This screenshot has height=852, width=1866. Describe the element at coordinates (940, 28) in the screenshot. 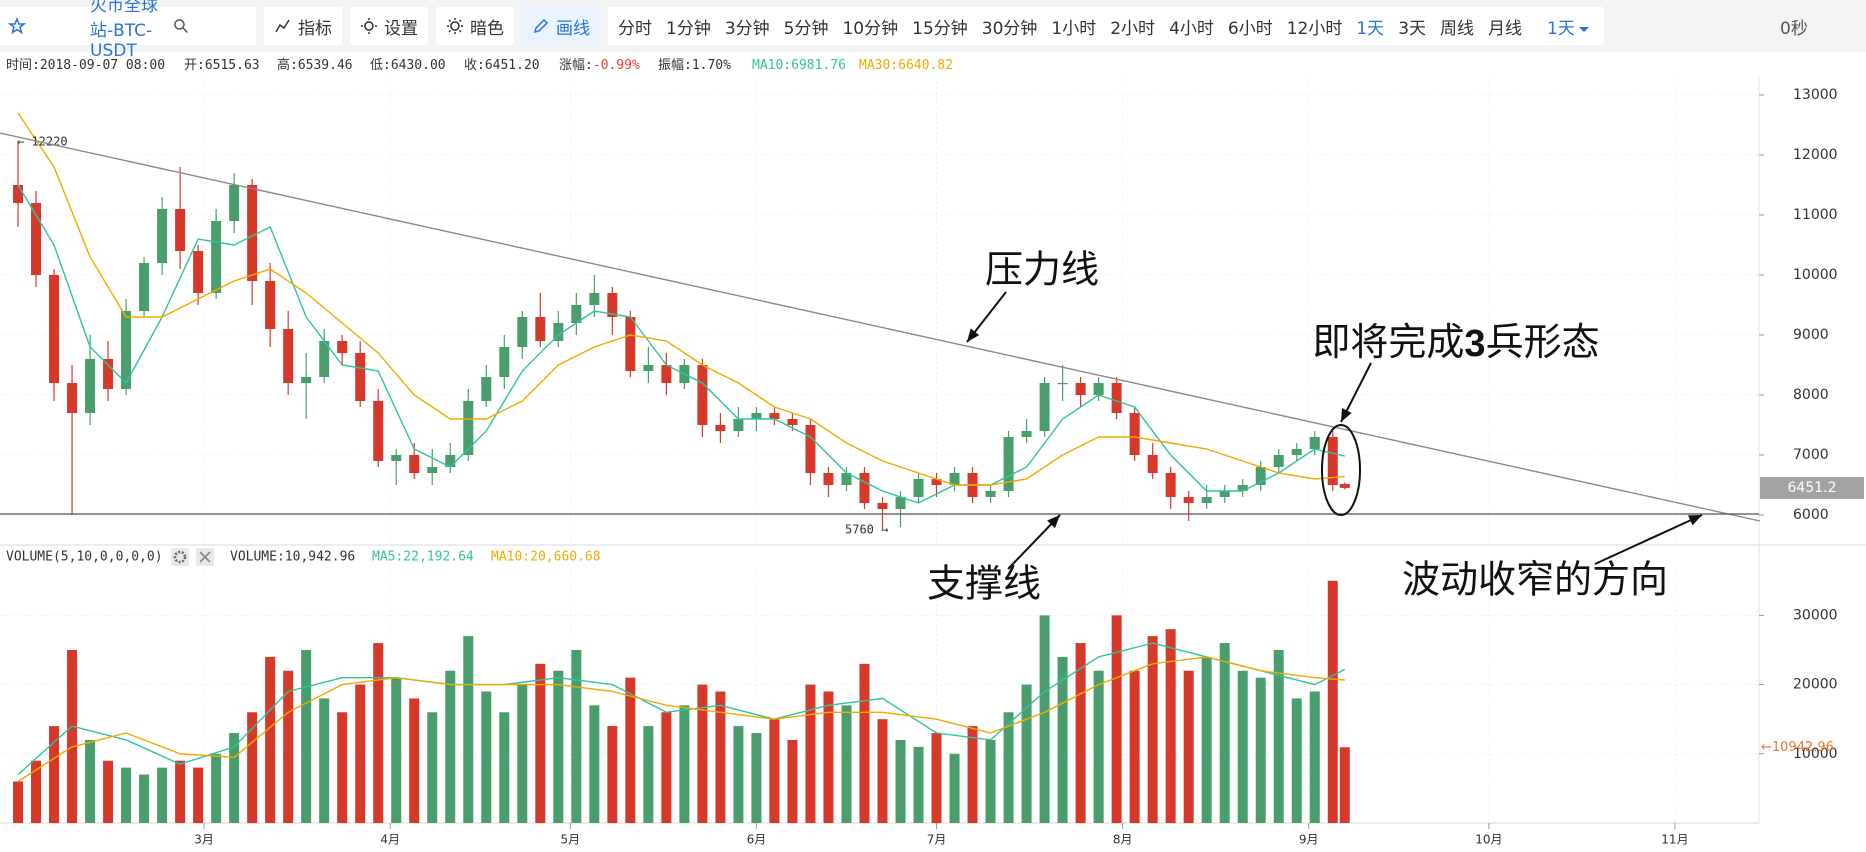

I see `interval-button: 15分钟` at that location.